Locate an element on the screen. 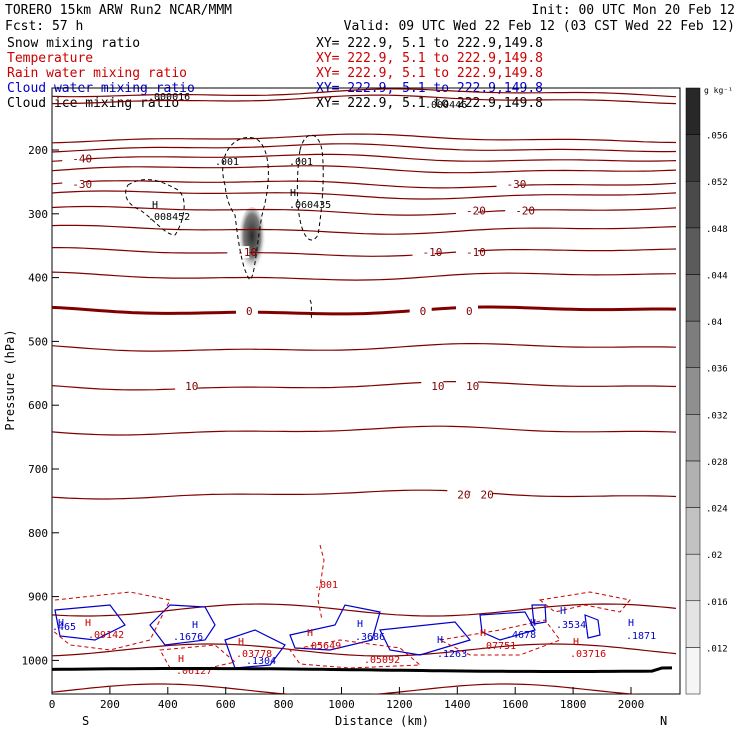 This screenshot has height=740, width=740. colorbar-tick-7: .04 is located at coordinates (714, 323).